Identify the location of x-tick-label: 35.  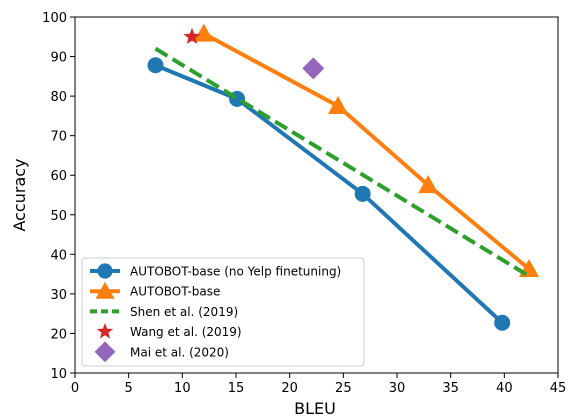
(450, 388).